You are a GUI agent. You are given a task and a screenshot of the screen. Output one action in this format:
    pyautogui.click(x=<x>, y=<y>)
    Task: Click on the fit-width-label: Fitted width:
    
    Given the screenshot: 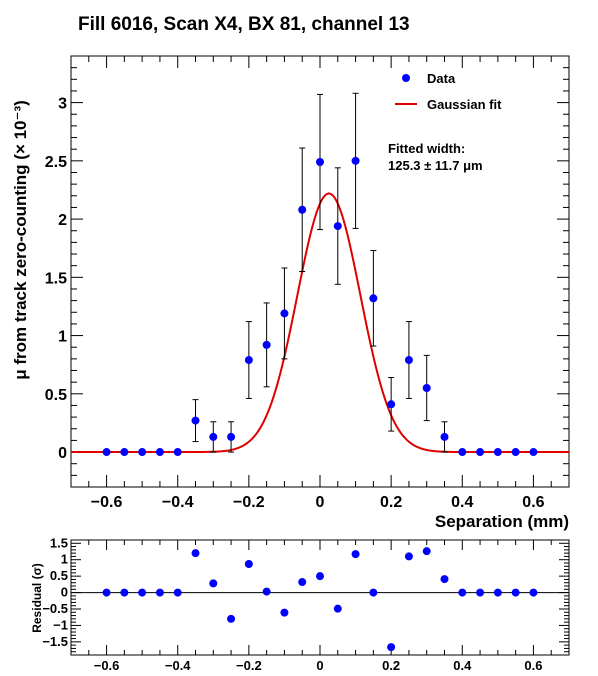 What is the action you would take?
    pyautogui.click(x=426, y=148)
    